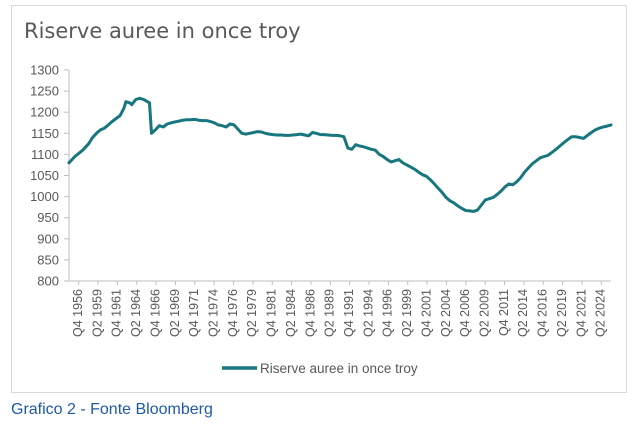  I want to click on y-tick-label: 1150, so click(45, 133).